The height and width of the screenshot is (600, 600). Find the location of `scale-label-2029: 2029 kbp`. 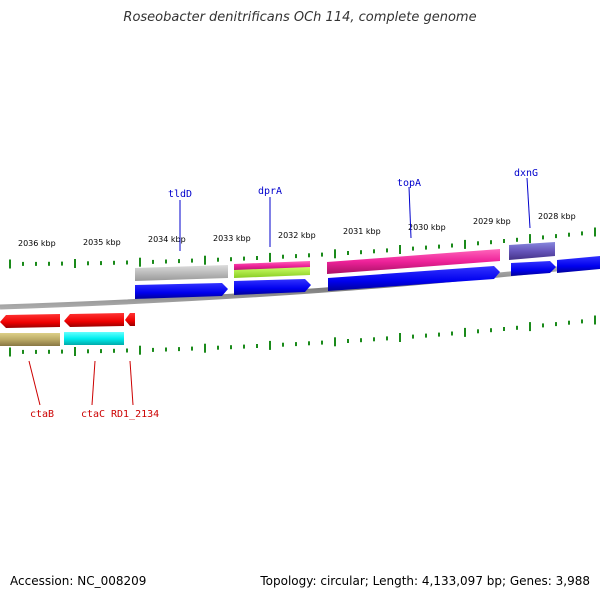

scale-label-2029: 2029 kbp is located at coordinates (492, 221).